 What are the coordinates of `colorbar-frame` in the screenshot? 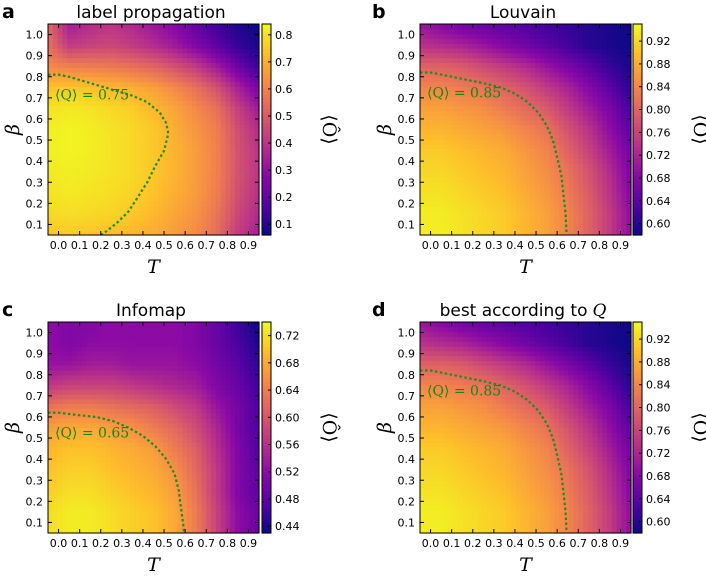 It's located at (266, 129).